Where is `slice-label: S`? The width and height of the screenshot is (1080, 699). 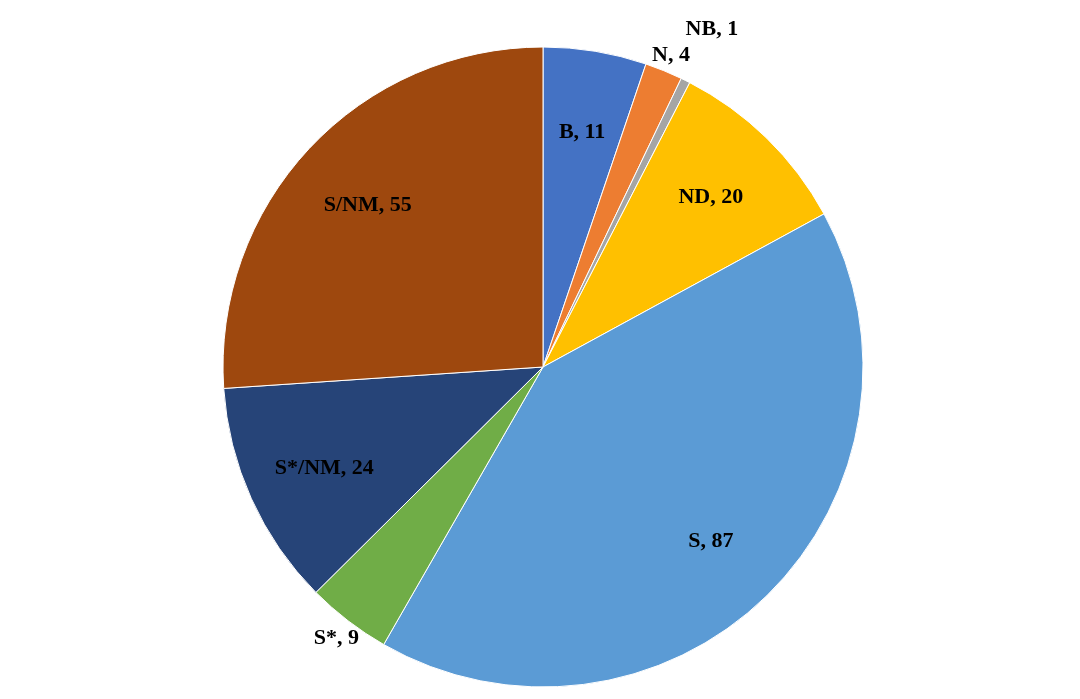 slice-label: S is located at coordinates (694, 539).